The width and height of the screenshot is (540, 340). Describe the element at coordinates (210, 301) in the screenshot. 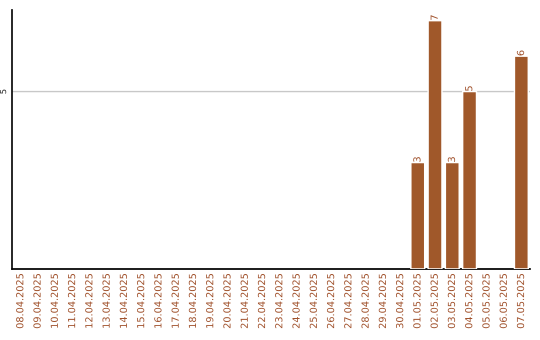

I see `x-tick-label: 19.04.2025` at that location.